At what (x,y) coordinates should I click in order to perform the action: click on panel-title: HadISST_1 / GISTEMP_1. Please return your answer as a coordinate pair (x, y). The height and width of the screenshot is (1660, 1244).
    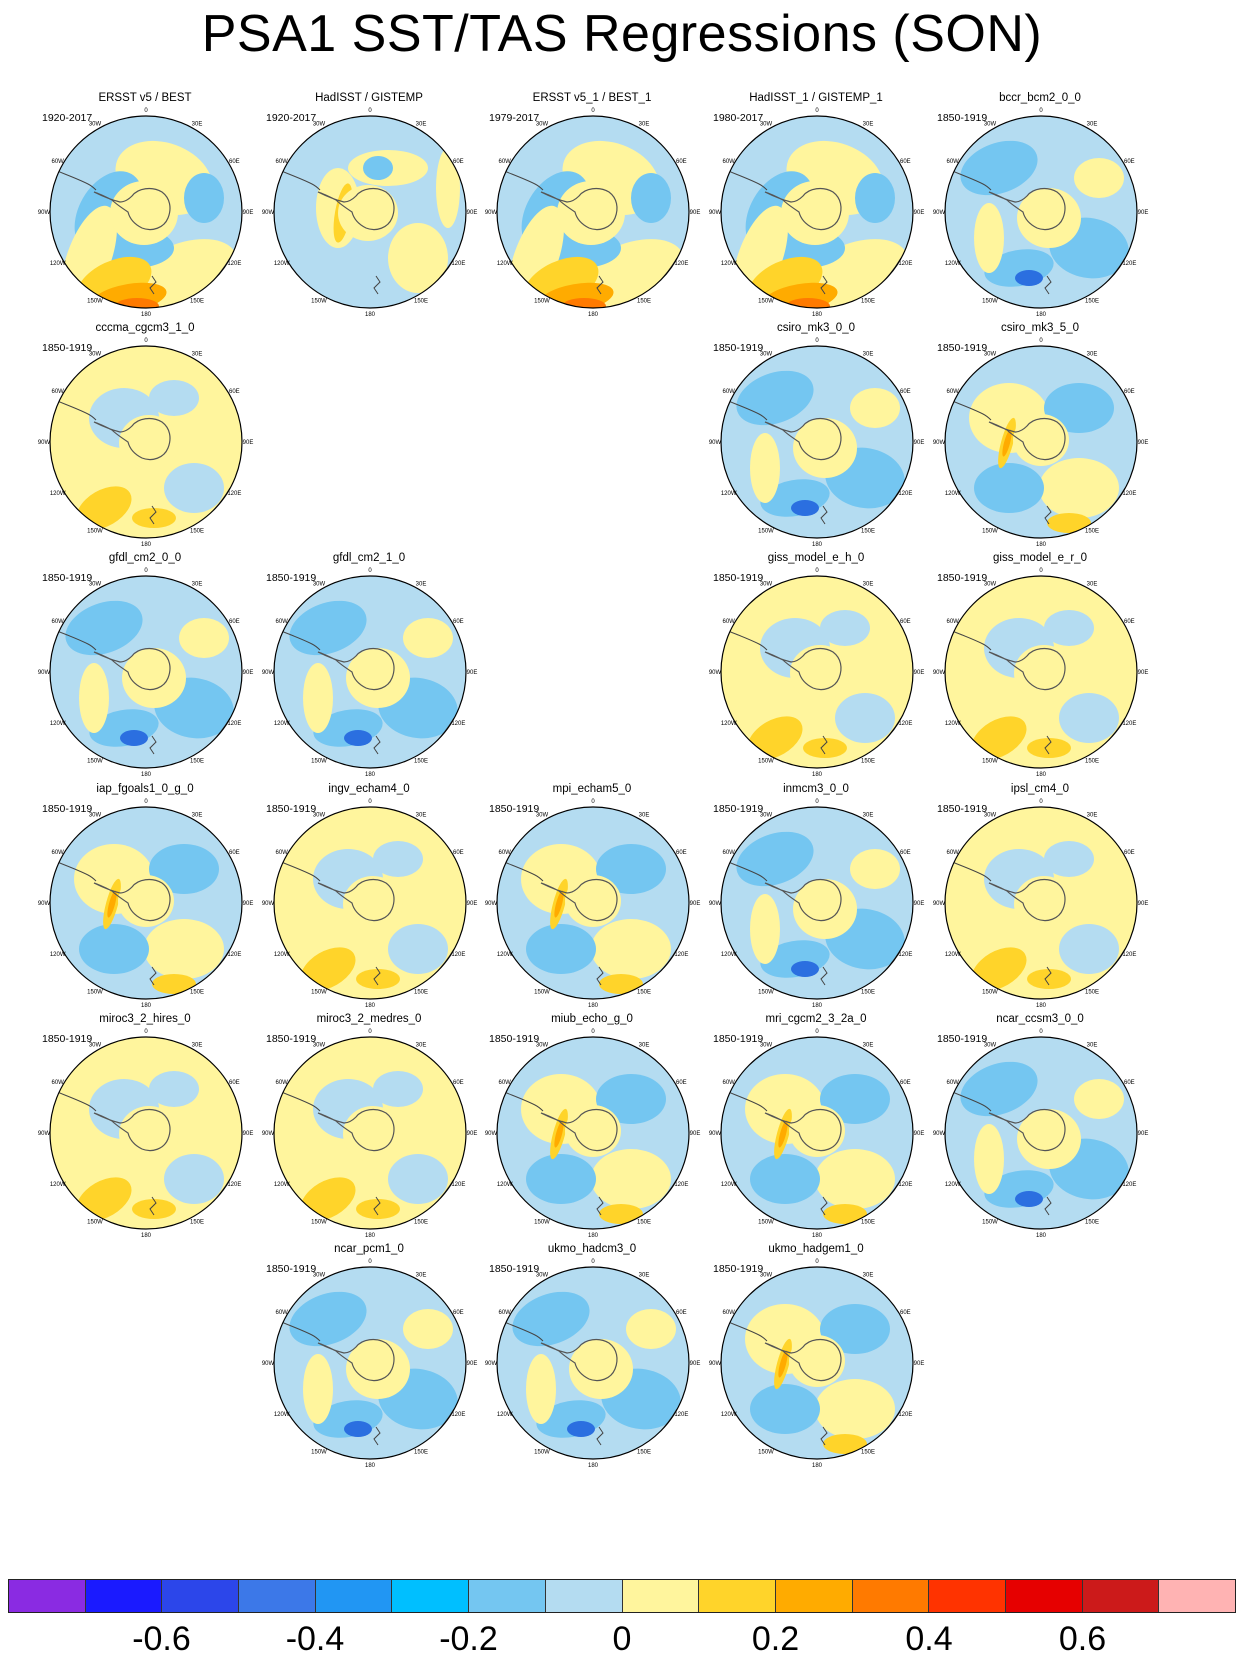
    Looking at the image, I should click on (816, 98).